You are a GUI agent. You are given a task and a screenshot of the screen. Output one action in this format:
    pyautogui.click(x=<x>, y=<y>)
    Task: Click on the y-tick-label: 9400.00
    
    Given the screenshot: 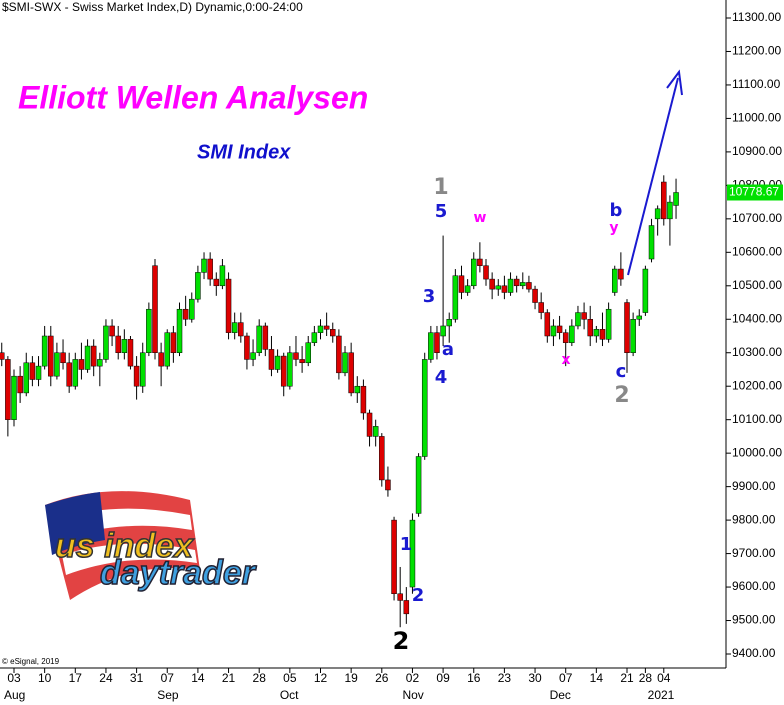 What is the action you would take?
    pyautogui.click(x=754, y=653)
    